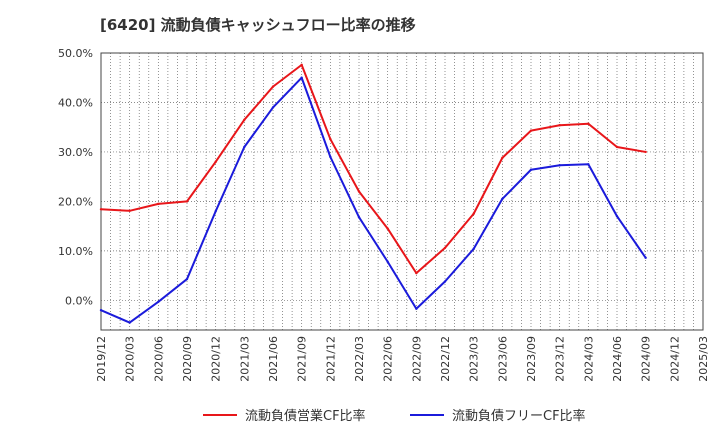 The height and width of the screenshot is (440, 720). Describe the element at coordinates (388, 359) in the screenshot. I see `x-tick-label: 2022/06` at that location.